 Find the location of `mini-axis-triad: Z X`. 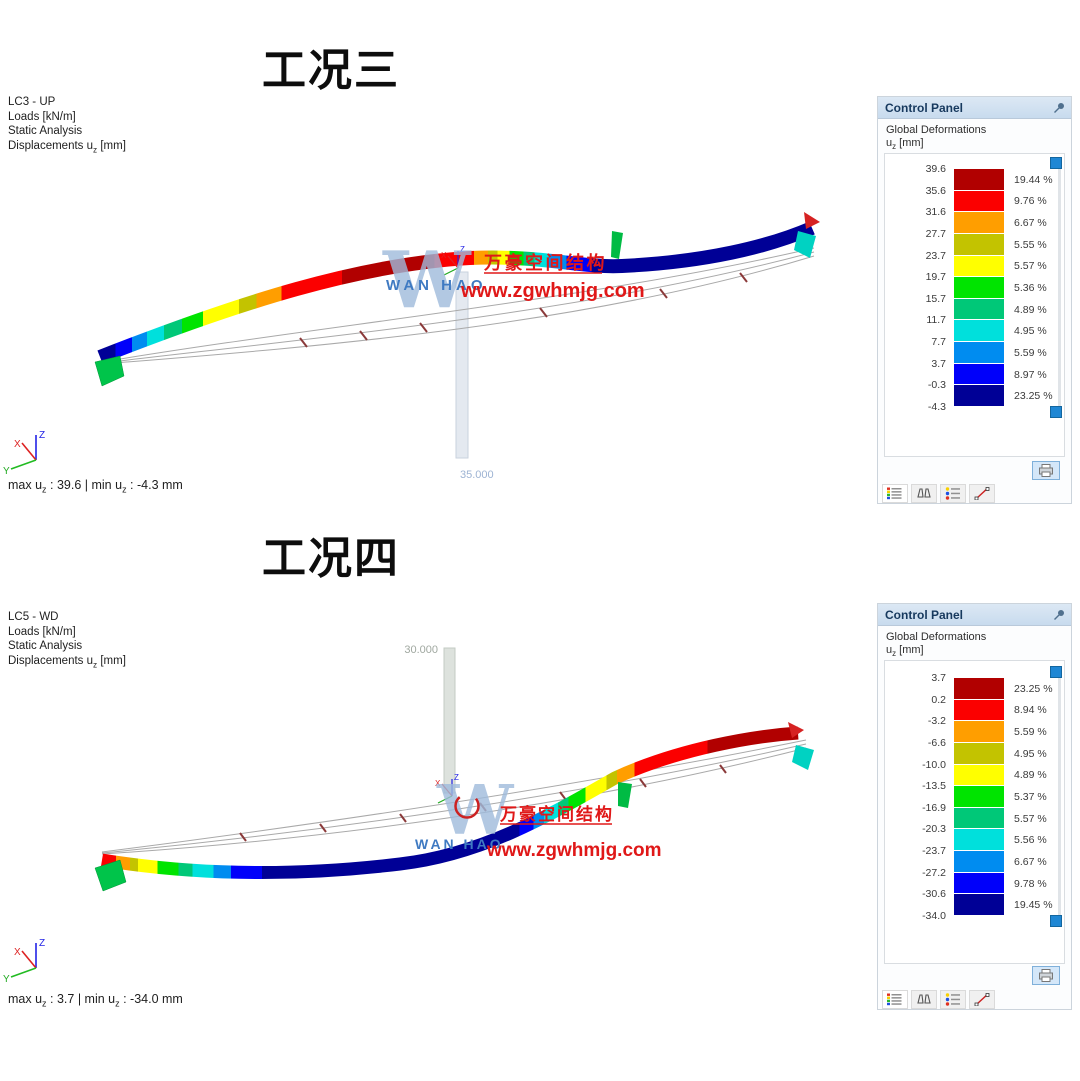

mini-axis-triad: Z X is located at coordinates (453, 260).